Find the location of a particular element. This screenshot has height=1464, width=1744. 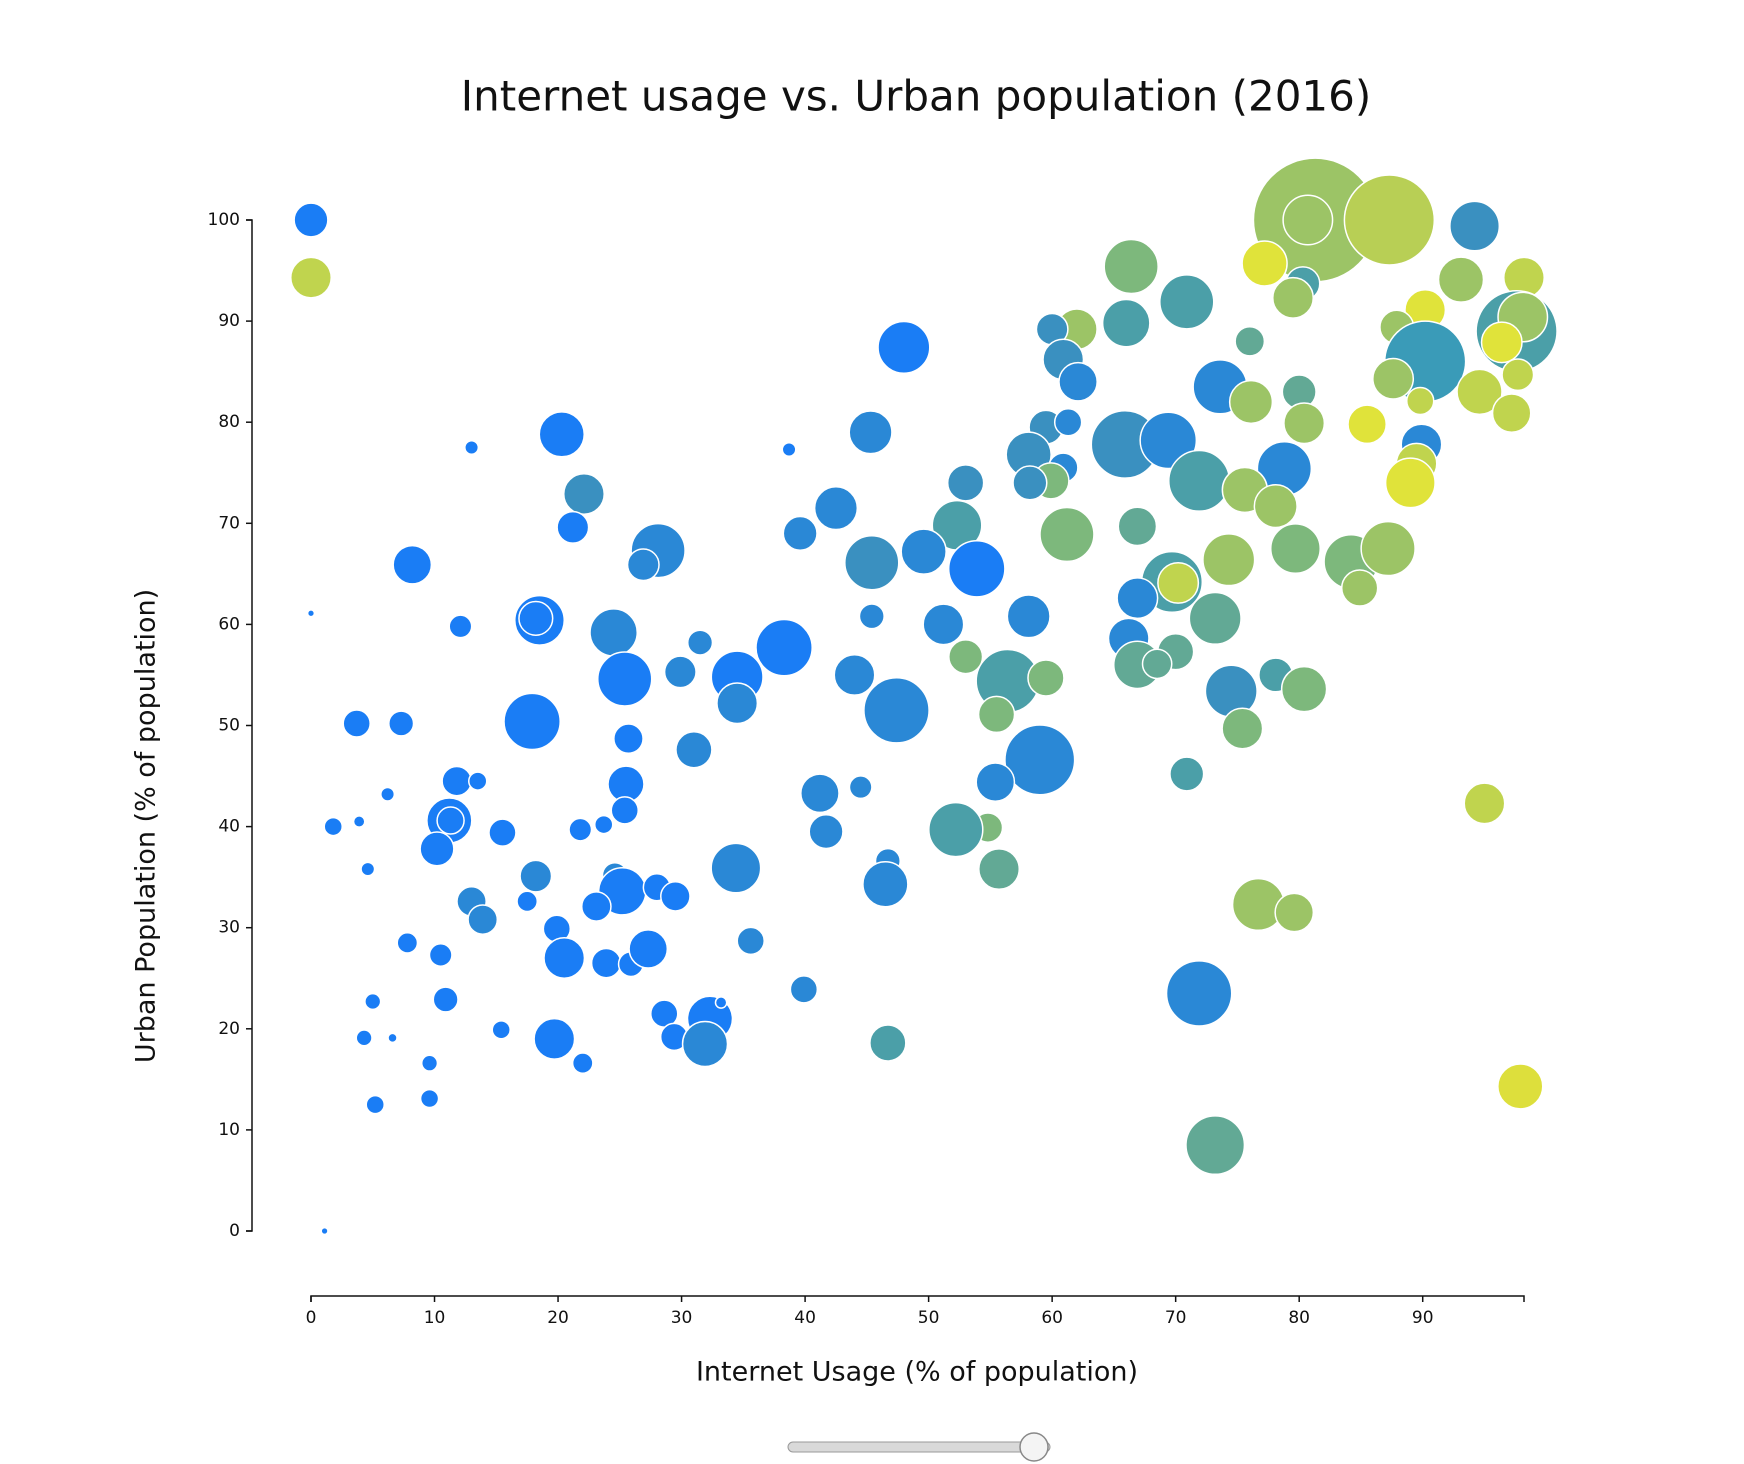

x-tick-label: 80 is located at coordinates (1299, 1318).